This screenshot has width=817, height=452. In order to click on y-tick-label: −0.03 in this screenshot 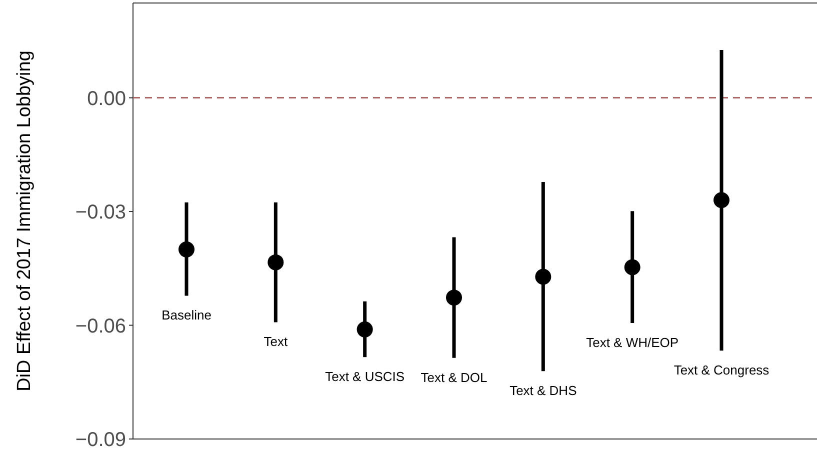, I will do `click(100, 213)`.